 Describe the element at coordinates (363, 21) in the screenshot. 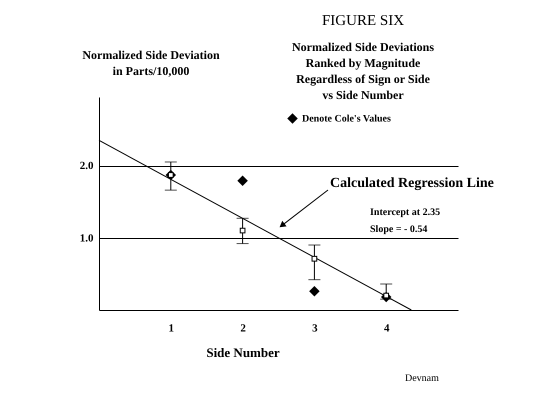

I see `chart-title: FIGURE SIX` at that location.